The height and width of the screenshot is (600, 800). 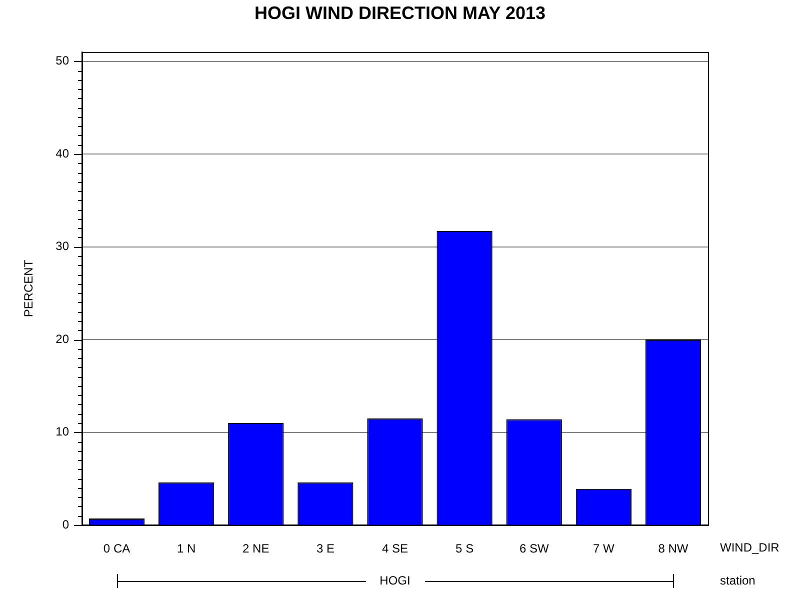 I want to click on chart-title: HOGI WIND DIRECTION MAY 2013, so click(x=400, y=12).